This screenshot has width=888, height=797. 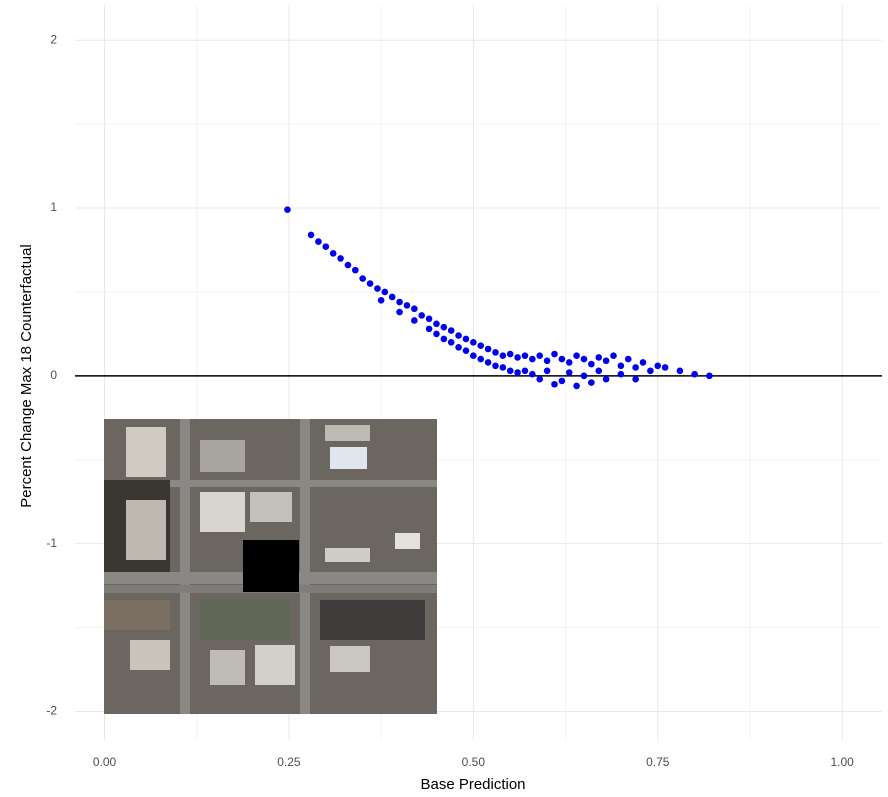 What do you see at coordinates (658, 762) in the screenshot?
I see `x-tick-label: 0.75` at bounding box center [658, 762].